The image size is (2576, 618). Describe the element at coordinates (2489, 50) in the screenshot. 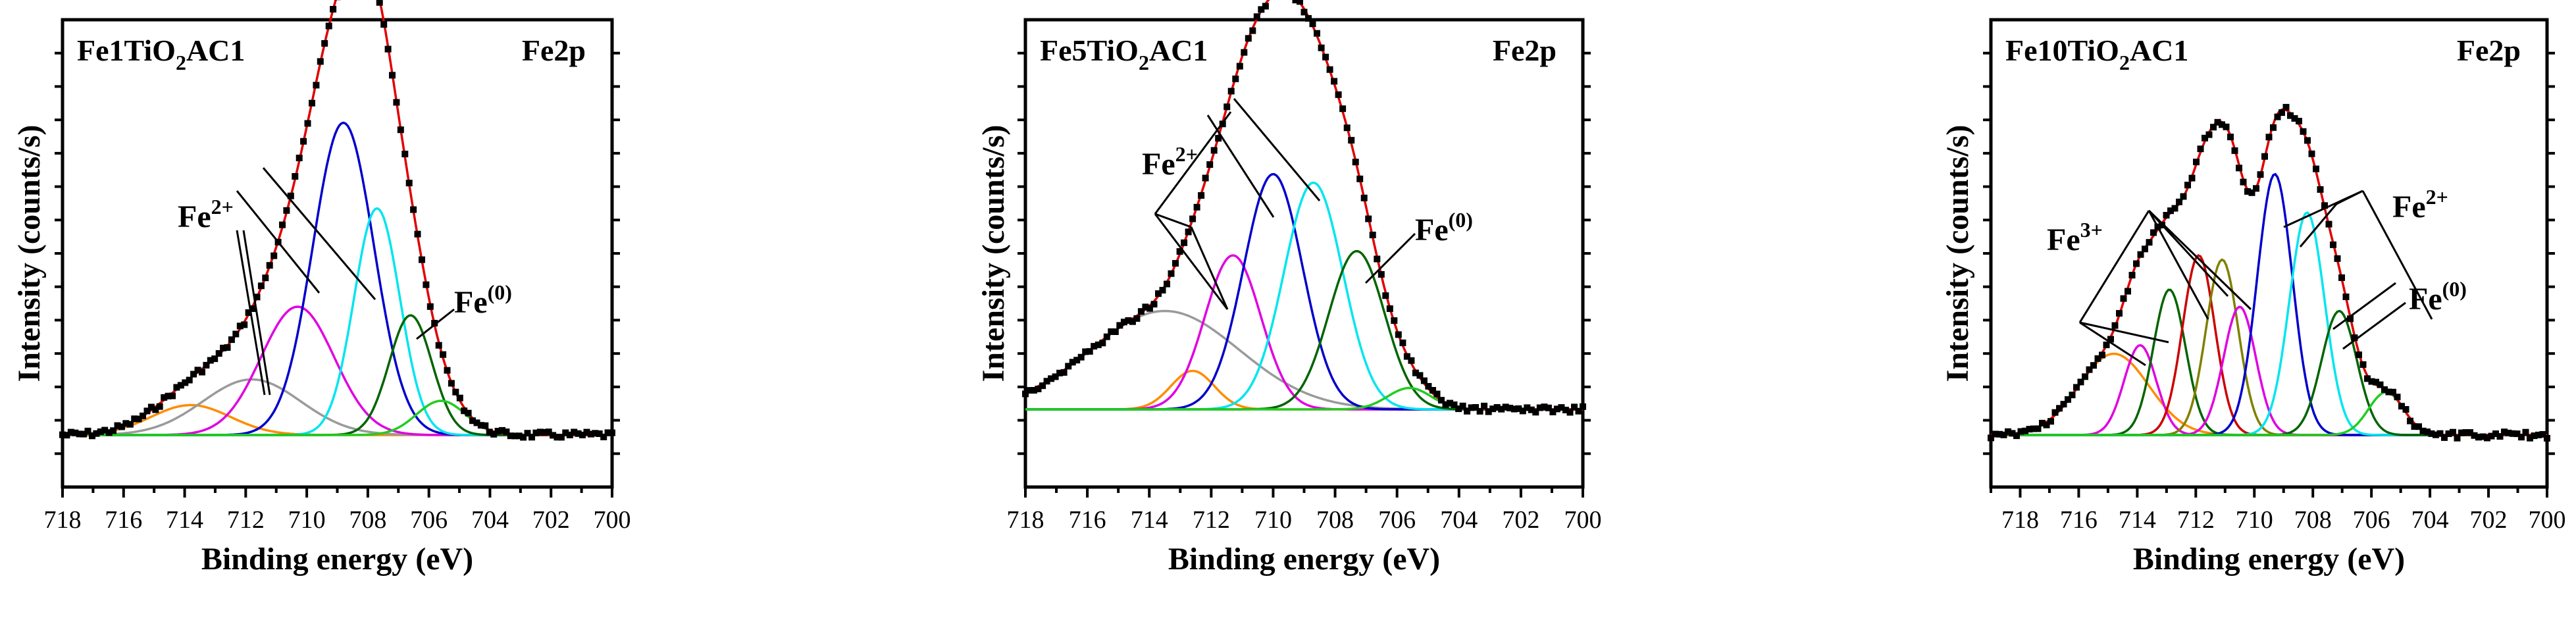

I see `region-label: Fe2p` at that location.